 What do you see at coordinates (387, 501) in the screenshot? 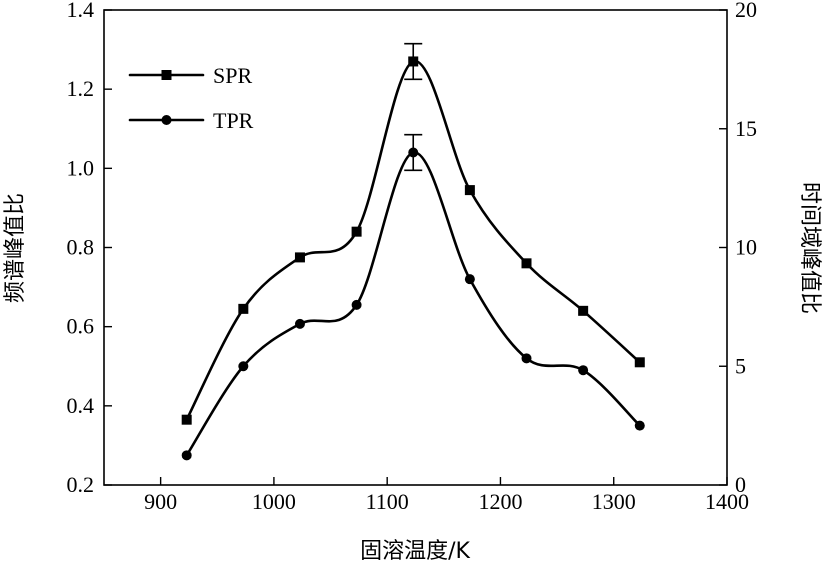
I see `x-tick-label: 1100` at bounding box center [387, 501].